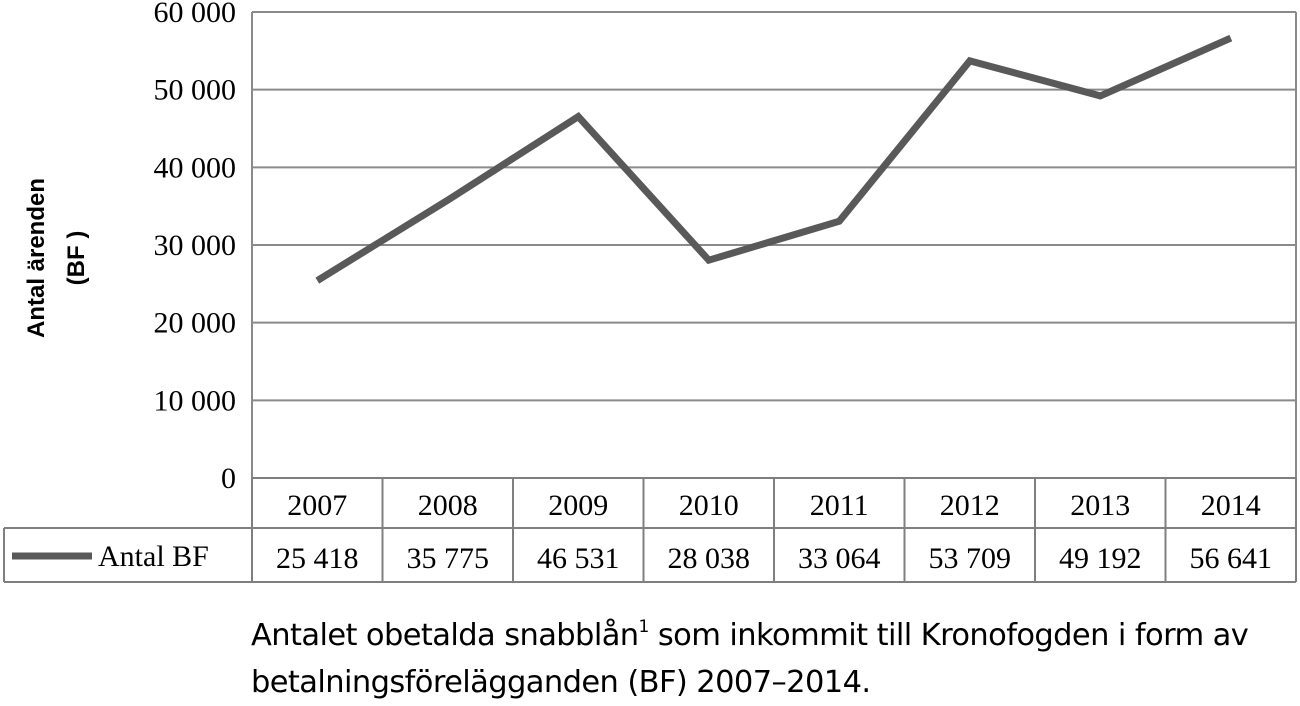  Describe the element at coordinates (1231, 558) in the screenshot. I see `data-label: 56 641` at that location.